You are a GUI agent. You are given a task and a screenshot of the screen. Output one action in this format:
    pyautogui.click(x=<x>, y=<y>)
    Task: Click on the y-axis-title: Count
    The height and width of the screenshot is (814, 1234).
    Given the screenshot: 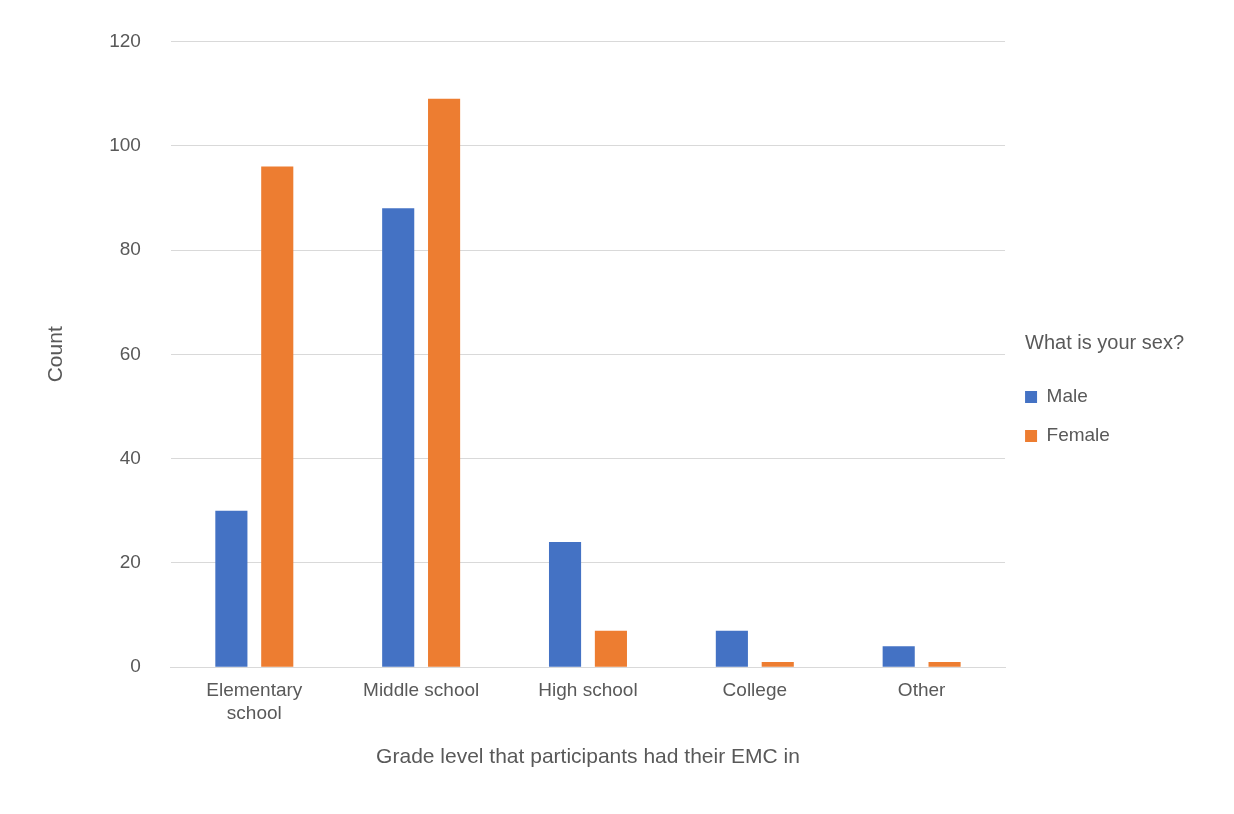 What is the action you would take?
    pyautogui.click(x=55, y=354)
    